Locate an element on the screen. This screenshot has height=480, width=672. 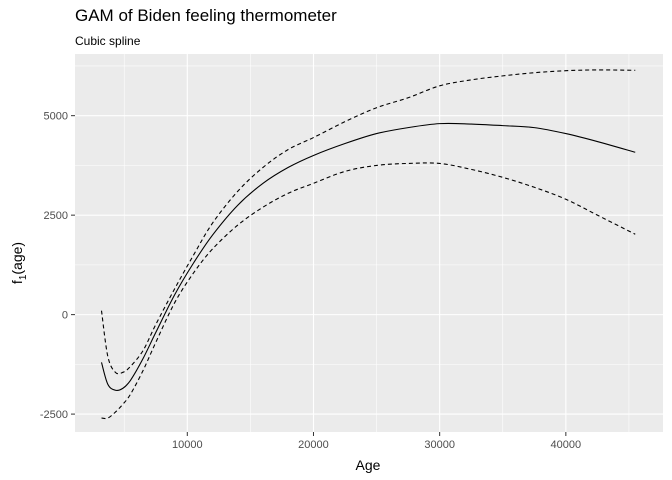
x-axis-title: Age is located at coordinates (368, 465).